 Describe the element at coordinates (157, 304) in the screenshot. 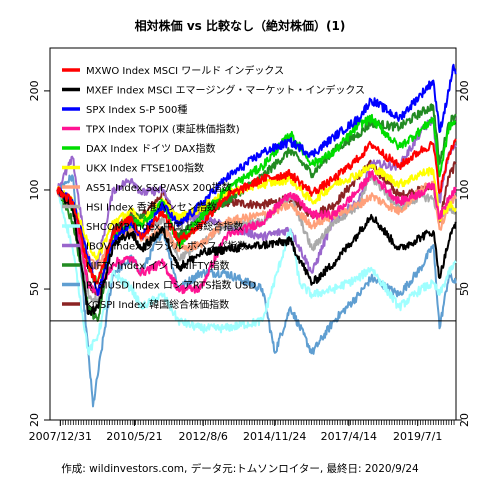

I see `legend-label-12: KOSPI Index 韓国総合株価指数` at that location.